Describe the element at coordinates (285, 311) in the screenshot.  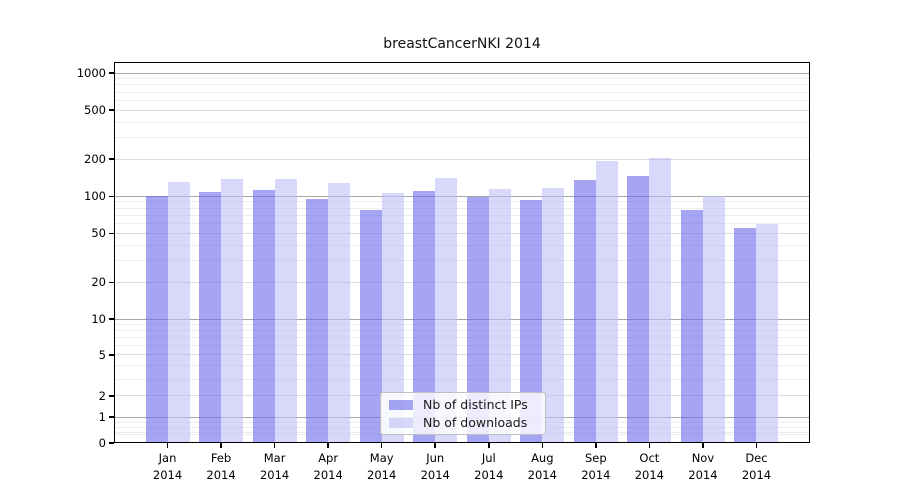
I see `bar-downloads-mar` at that location.